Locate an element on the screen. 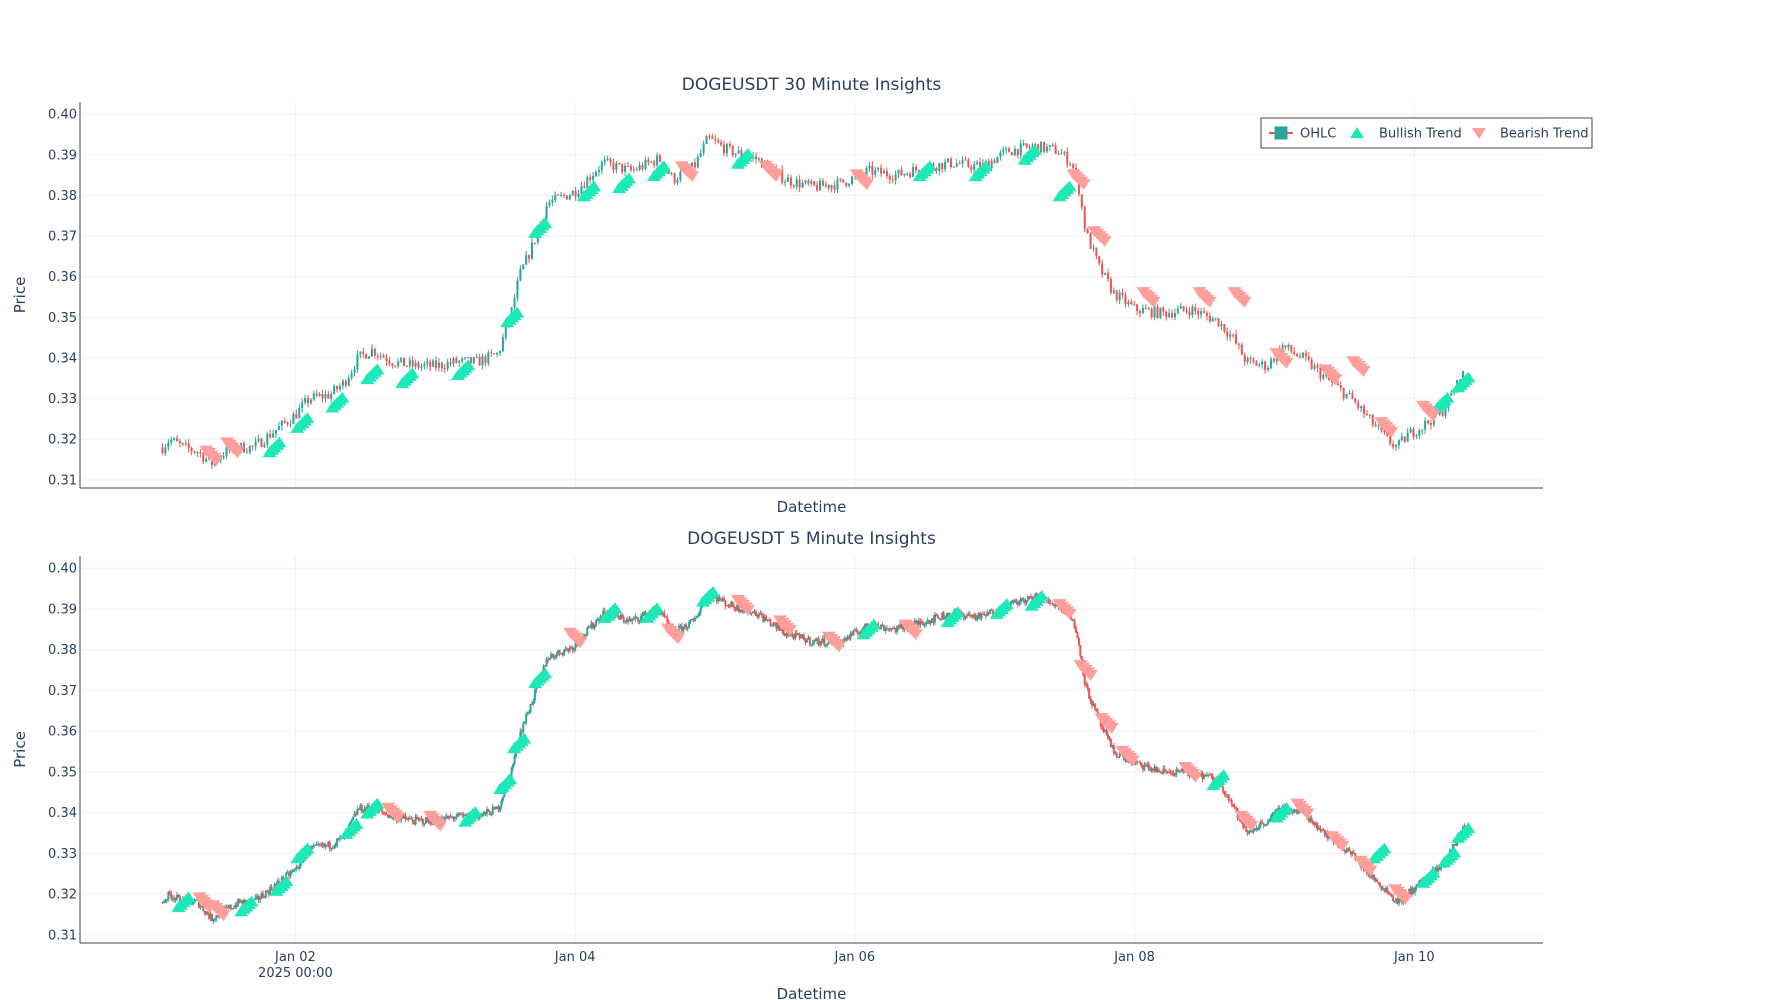  y-tick-label: 0.34 is located at coordinates (62, 813).